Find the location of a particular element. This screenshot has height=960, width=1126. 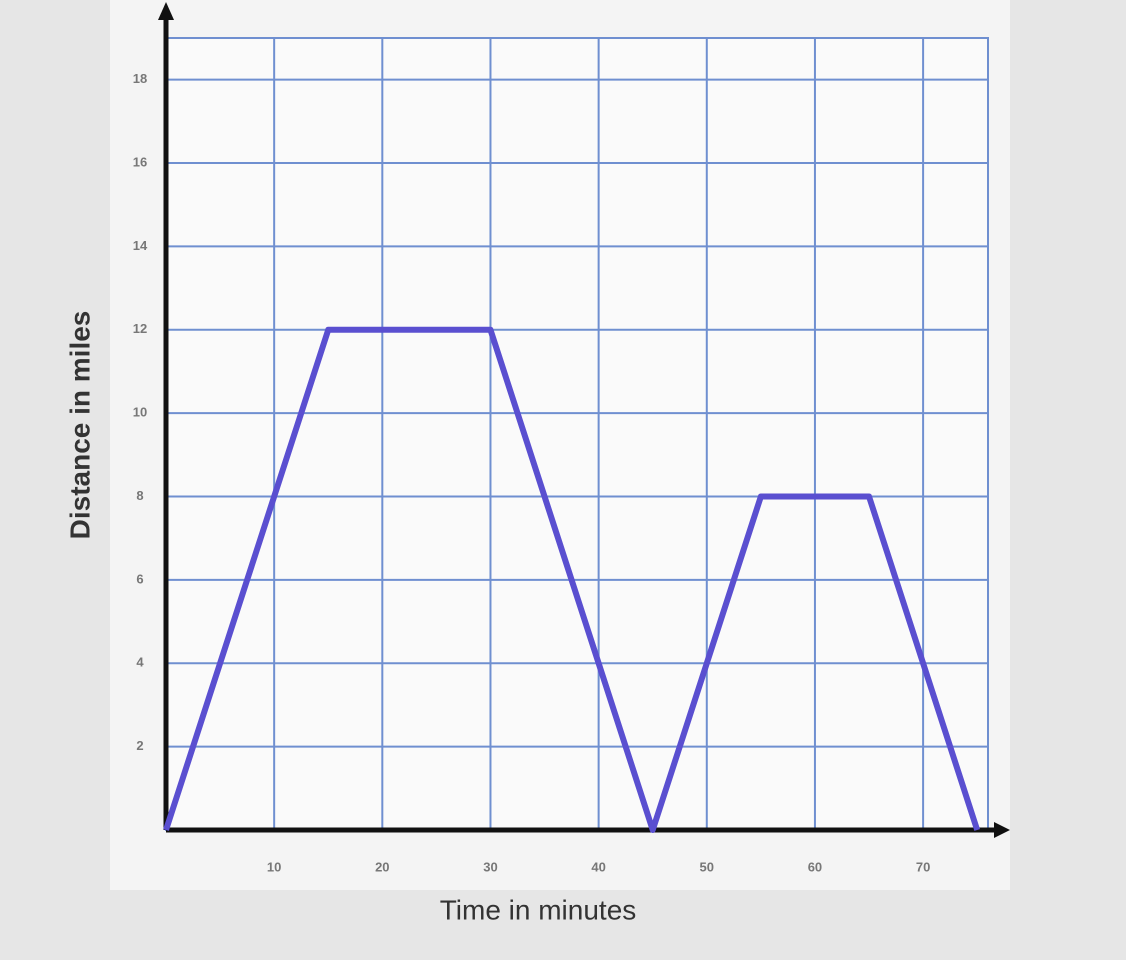

y-tick-label: 14 is located at coordinates (140, 245).